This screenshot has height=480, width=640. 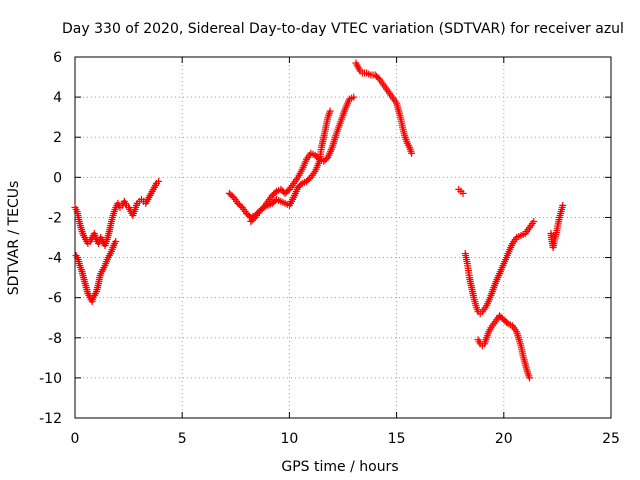 What do you see at coordinates (75, 439) in the screenshot?
I see `x-tick-label: 0` at bounding box center [75, 439].